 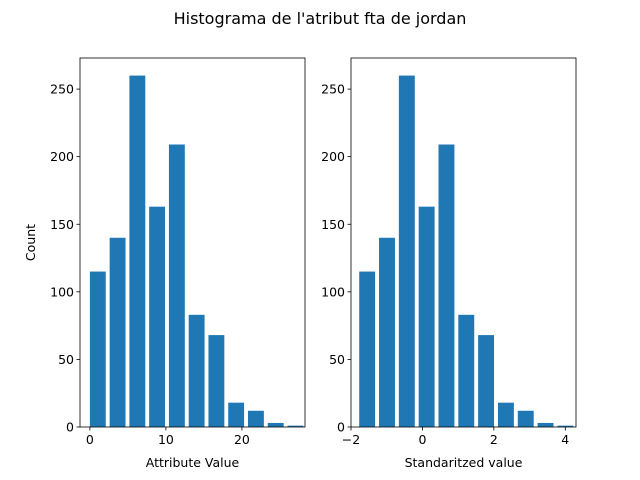 I want to click on x-axis-label: Attribute Value, so click(x=193, y=462).